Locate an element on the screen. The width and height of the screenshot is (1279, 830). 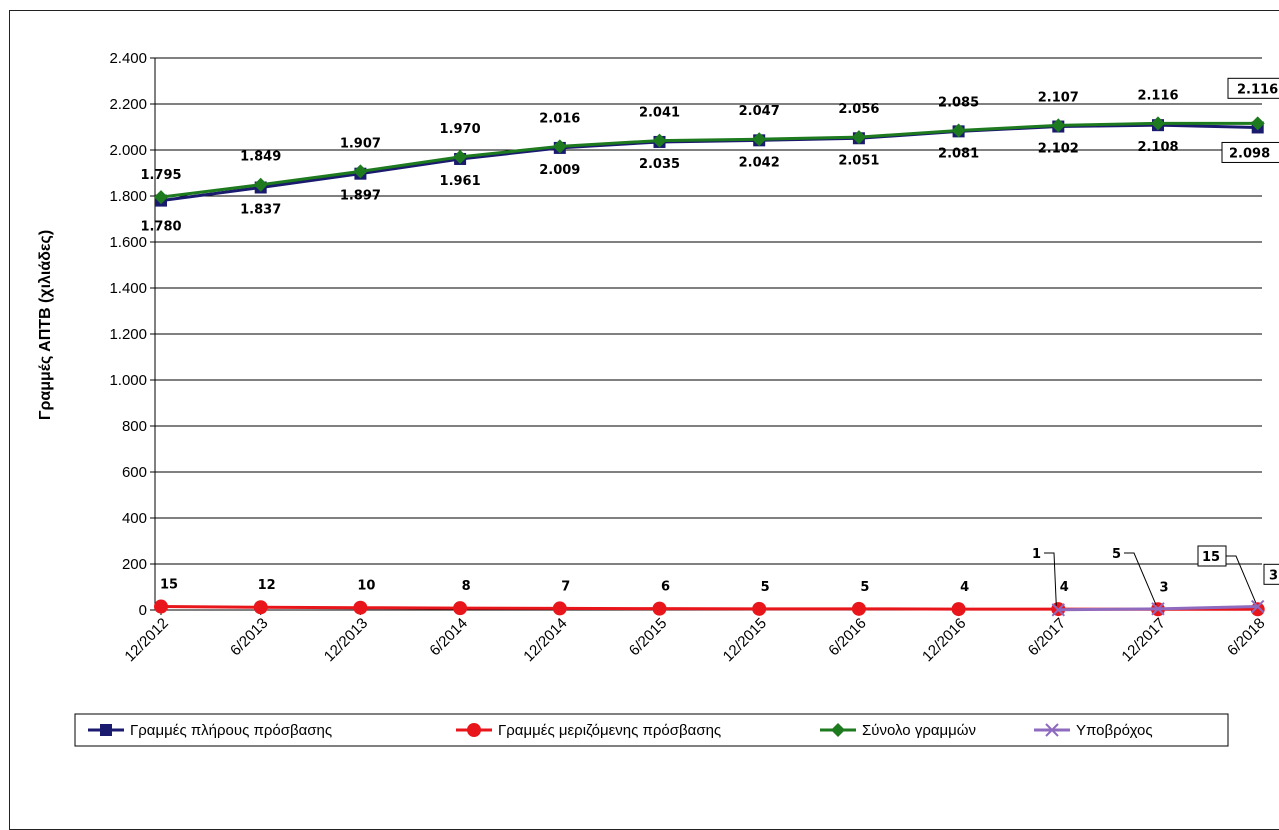
legend-label: Υποβρόχος is located at coordinates (1114, 730).